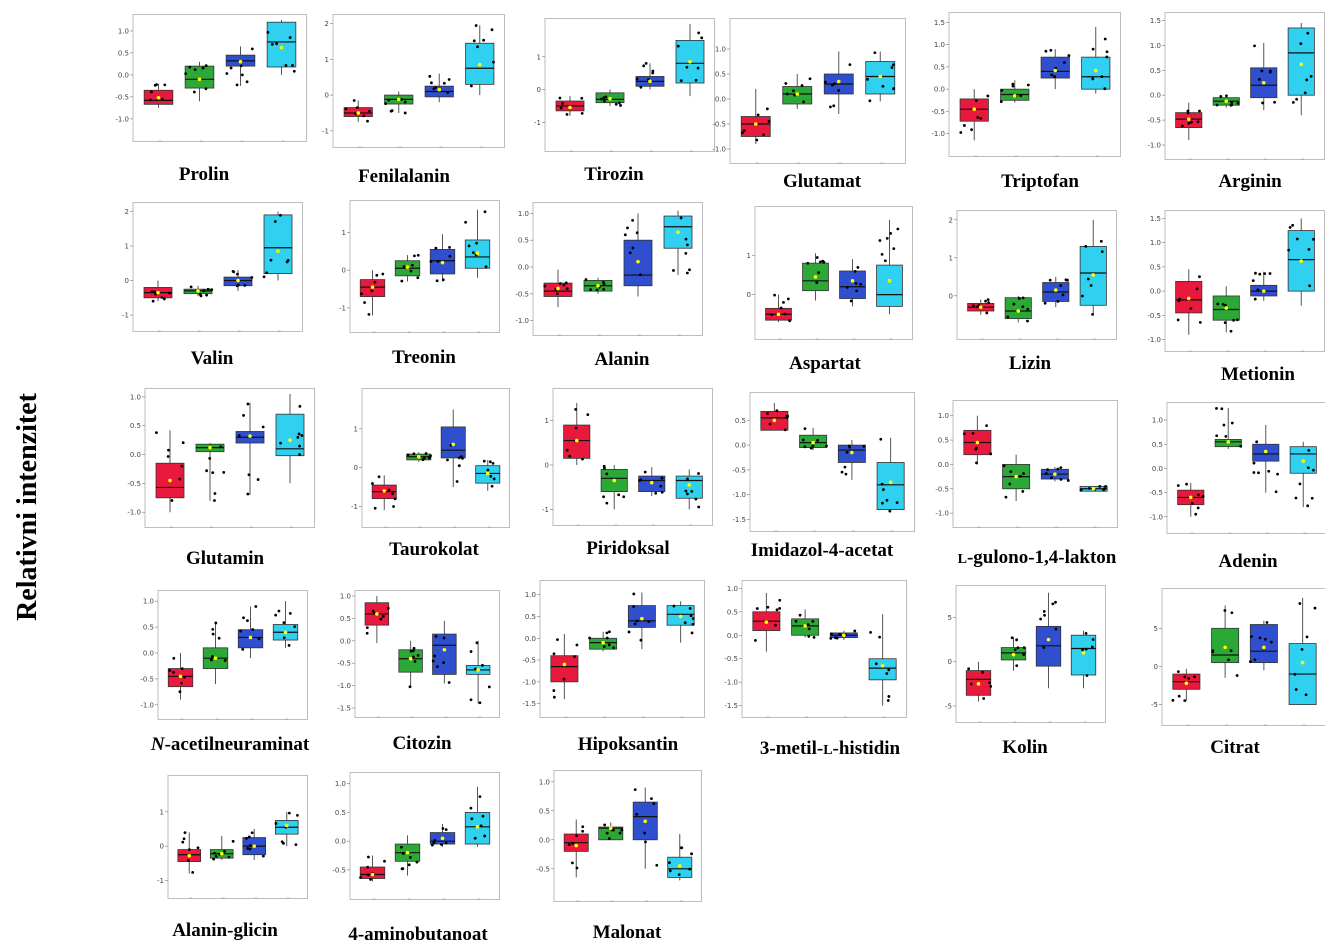 This screenshot has width=1325, height=946. I want to click on panel-4-aminobutanoat: 1.0 0.5 0.0 -0.5, so click(415, 836).